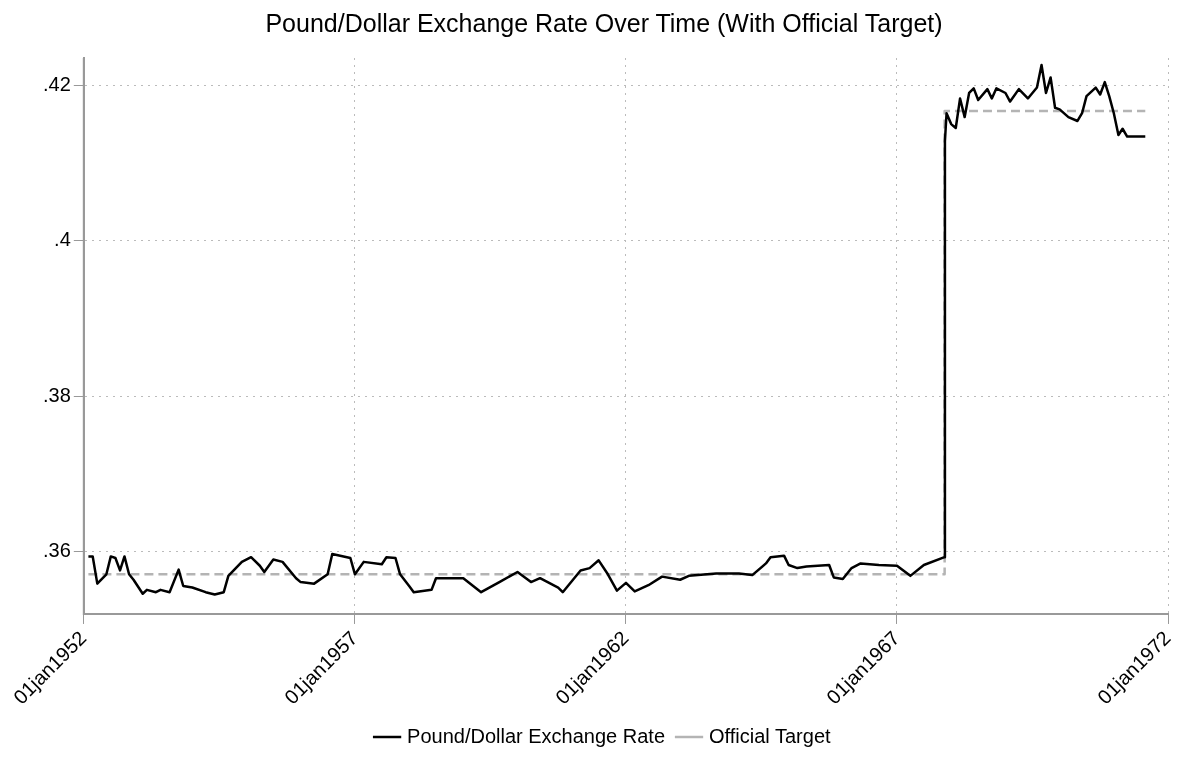 The image size is (1188, 761). What do you see at coordinates (56, 394) in the screenshot?
I see `y-tick-label: .38` at bounding box center [56, 394].